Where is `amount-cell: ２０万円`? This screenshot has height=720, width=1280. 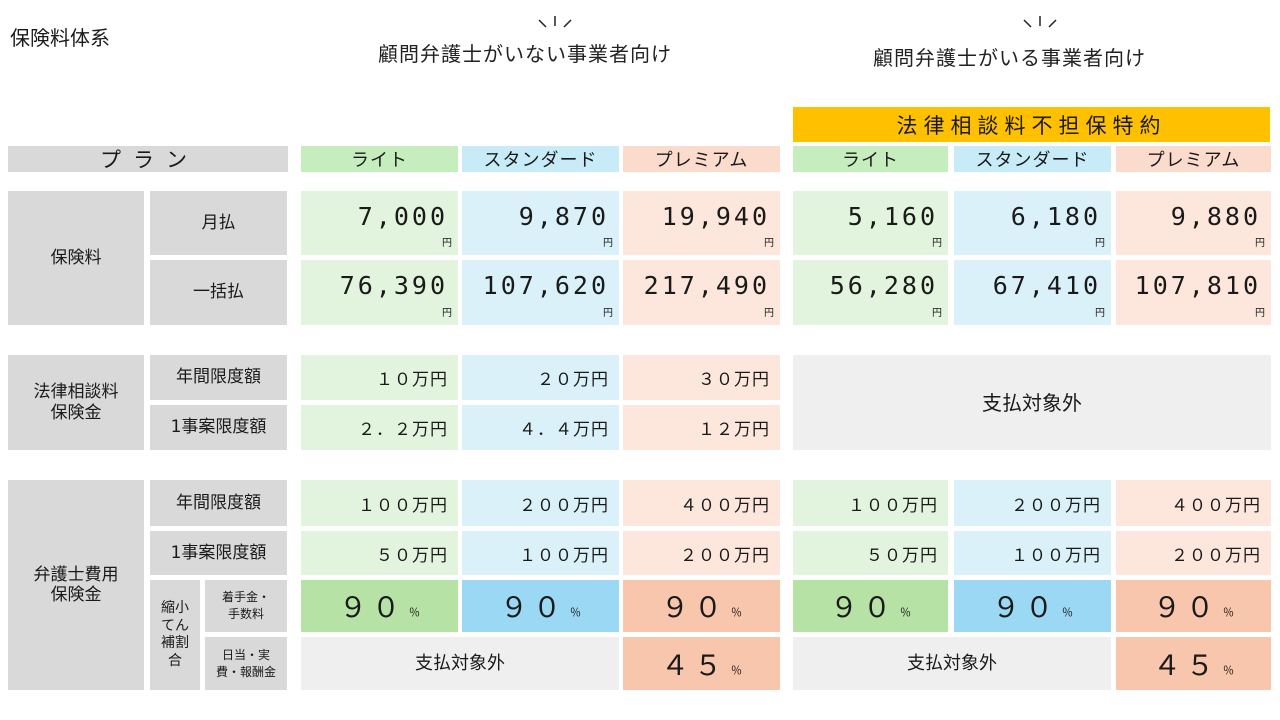 amount-cell: ２０万円 is located at coordinates (540, 377).